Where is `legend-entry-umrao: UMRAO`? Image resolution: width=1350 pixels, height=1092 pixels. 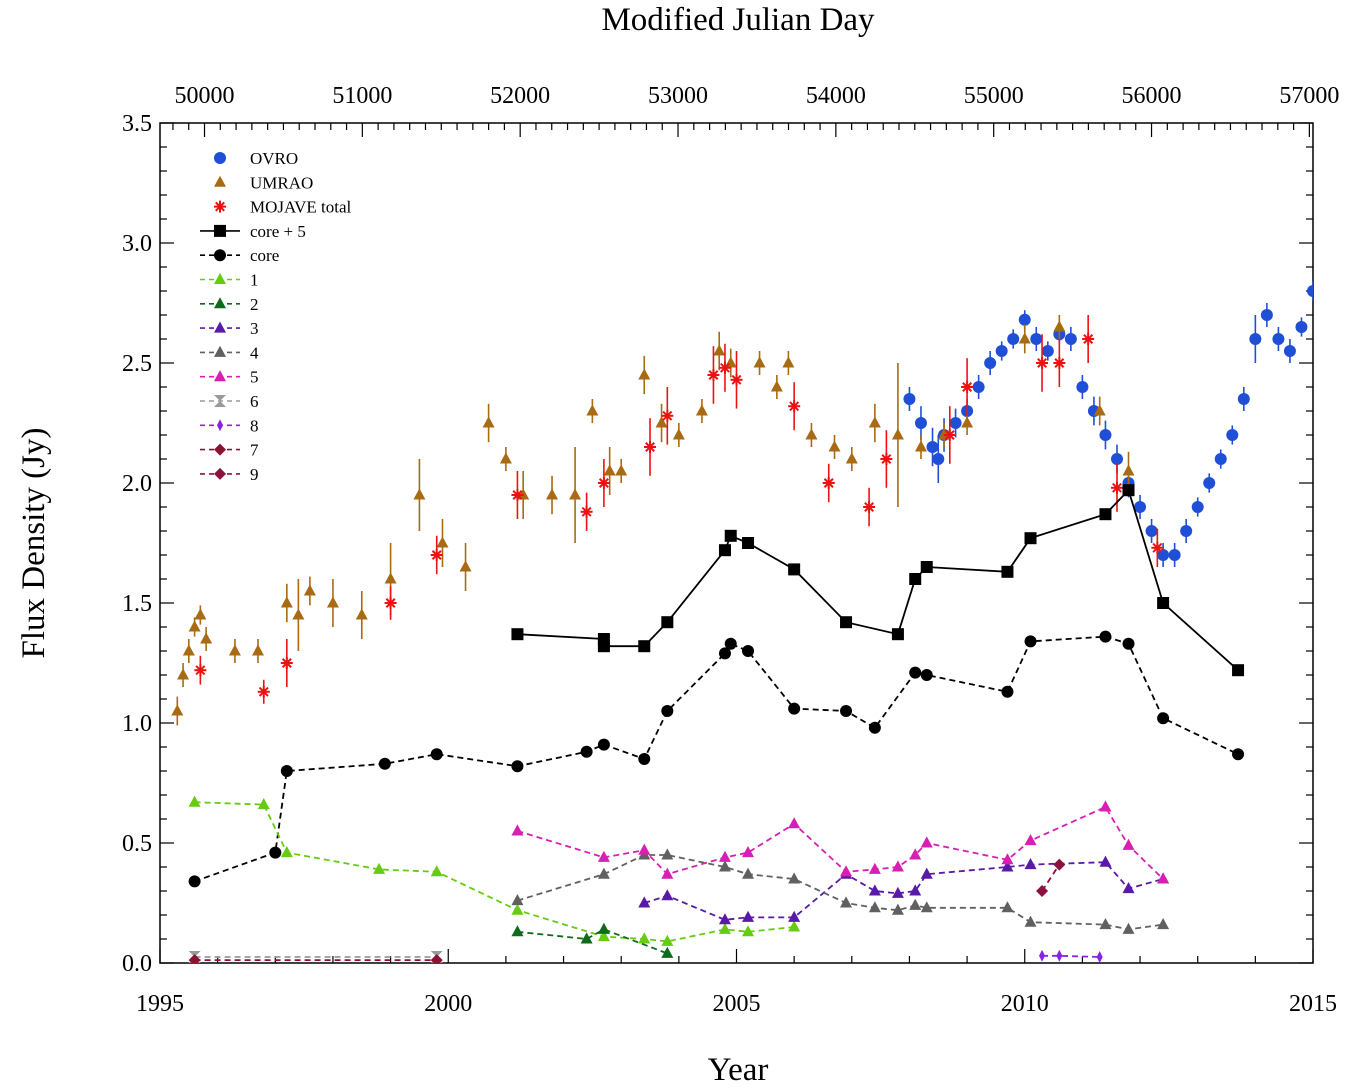
legend-entry-umrao: UMRAO is located at coordinates (263, 182).